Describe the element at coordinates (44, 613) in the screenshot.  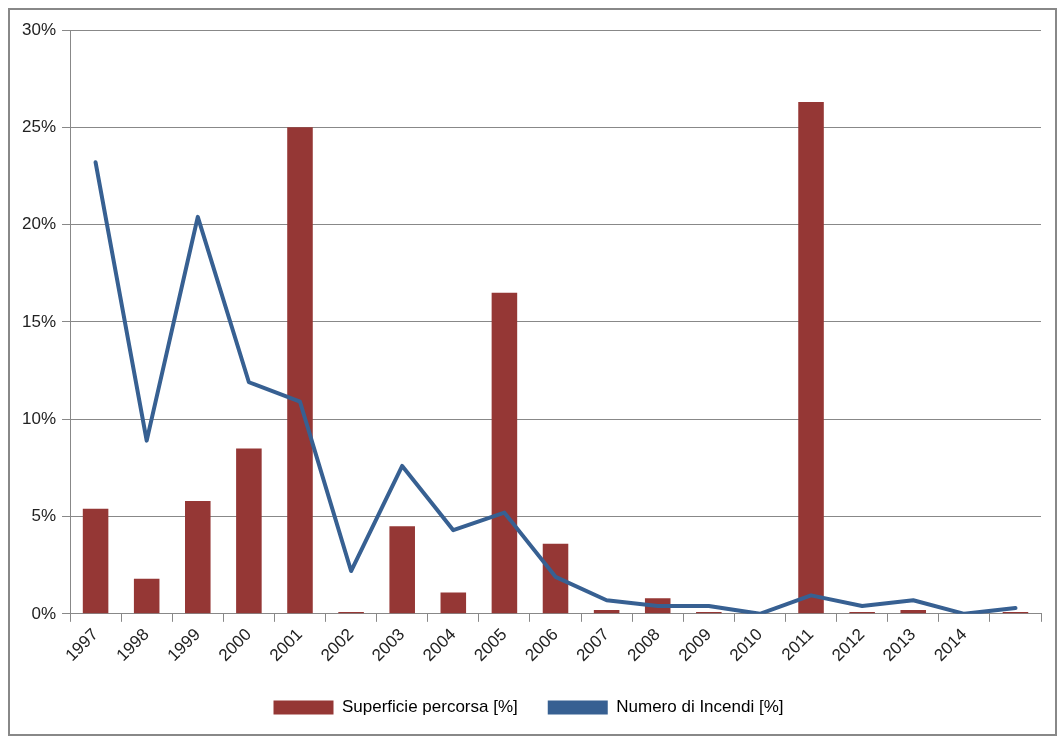
I see `y-tick-label: 0%` at that location.